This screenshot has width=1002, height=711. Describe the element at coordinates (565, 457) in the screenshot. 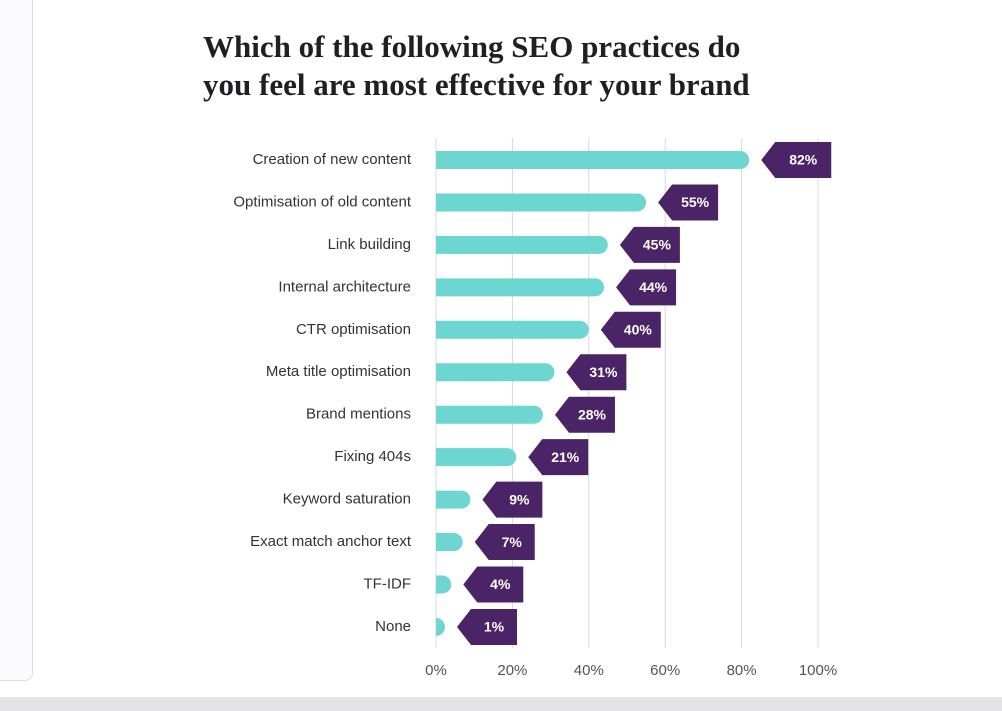

I see `value-label: 21%` at that location.